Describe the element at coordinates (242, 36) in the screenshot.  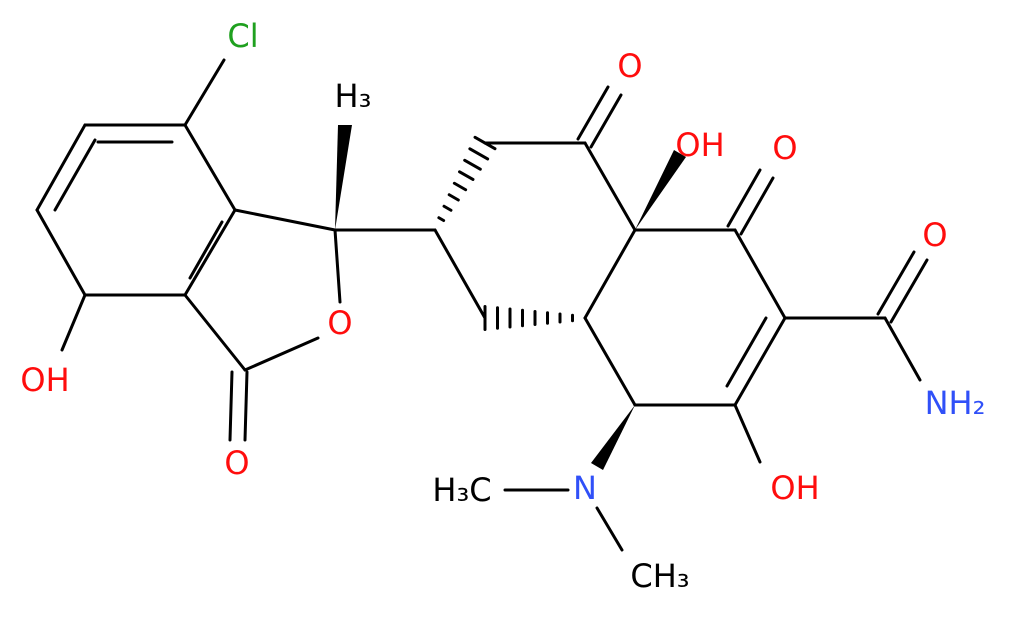
I see `atom-label: Cl` at that location.